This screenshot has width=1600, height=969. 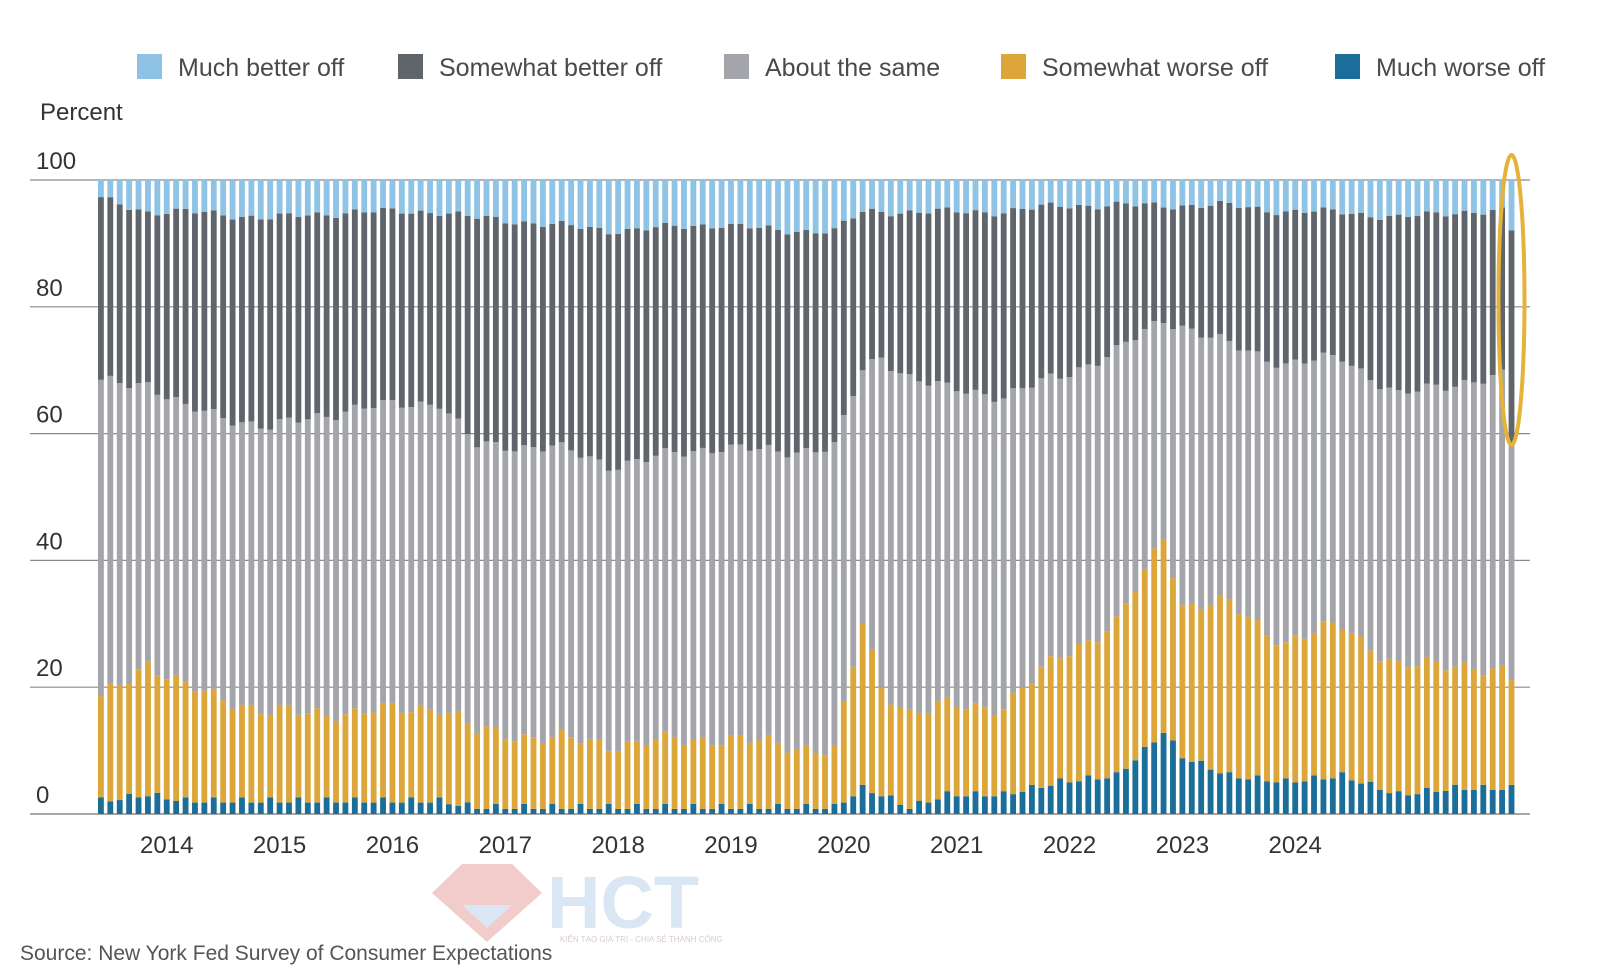 What do you see at coordinates (81, 112) in the screenshot?
I see `y-axis-label: Percent` at bounding box center [81, 112].